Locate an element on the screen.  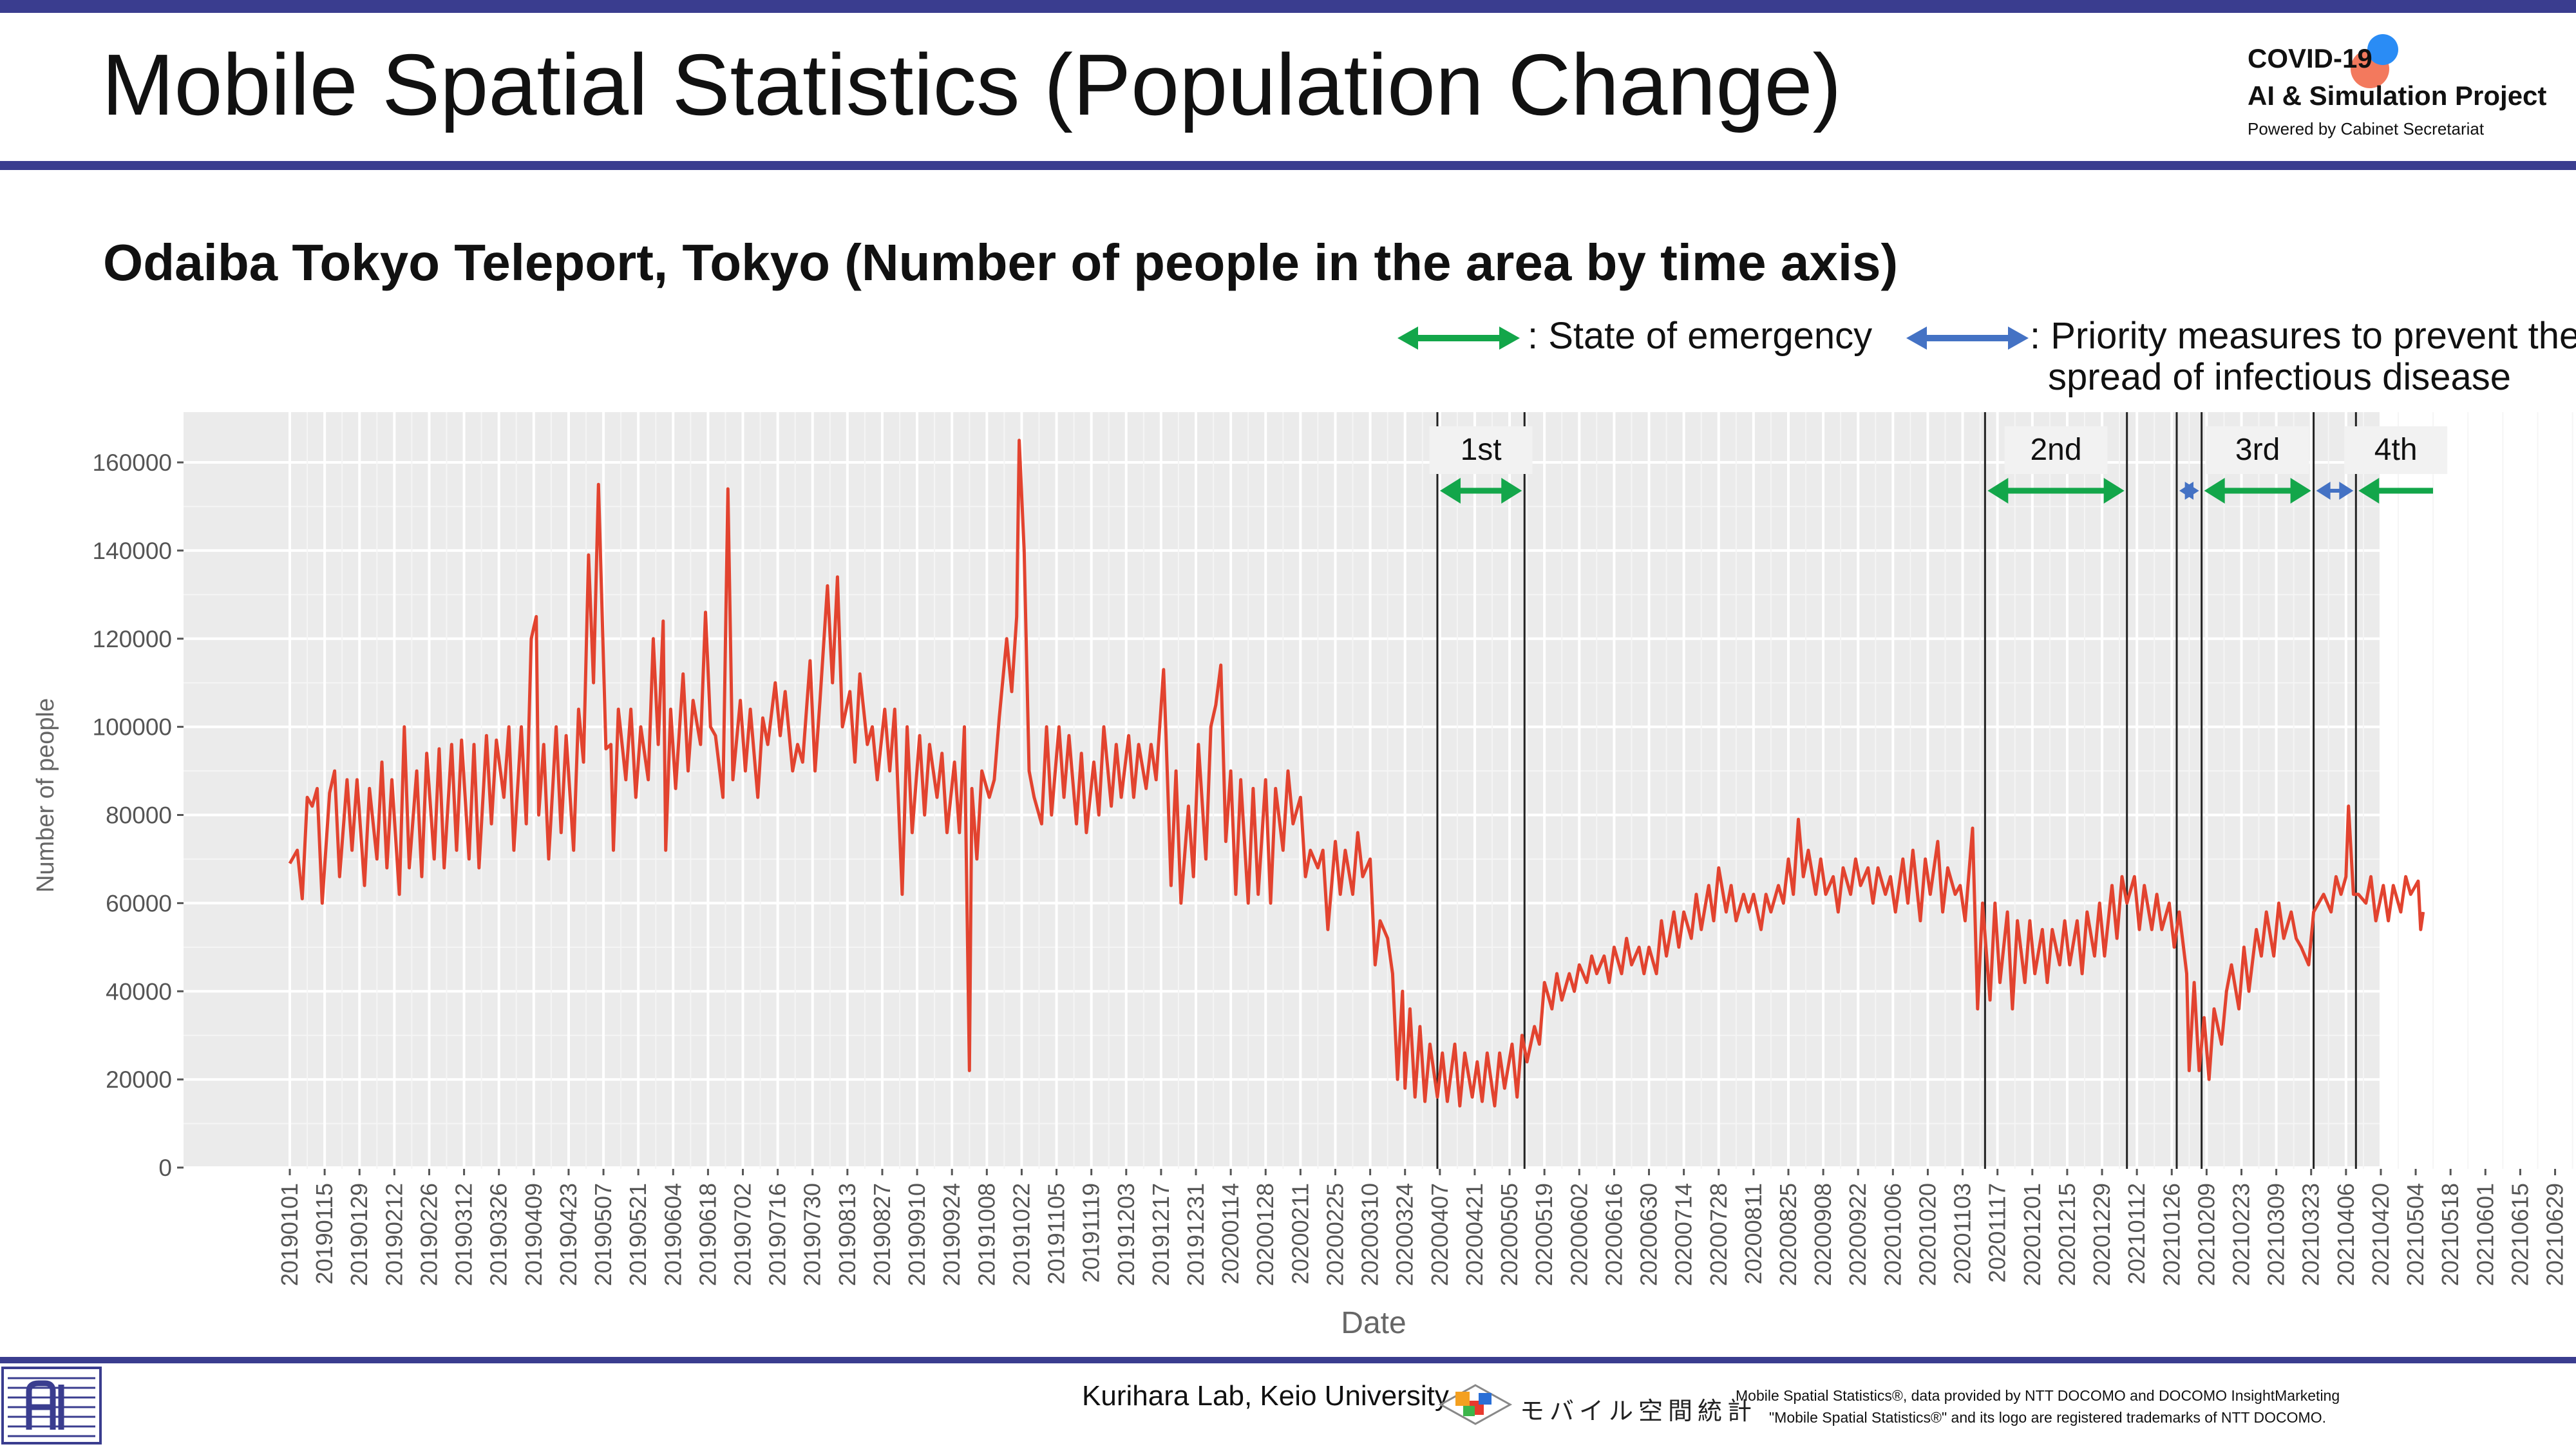
x-tick-label: 20191105 is located at coordinates (1057, 1234).